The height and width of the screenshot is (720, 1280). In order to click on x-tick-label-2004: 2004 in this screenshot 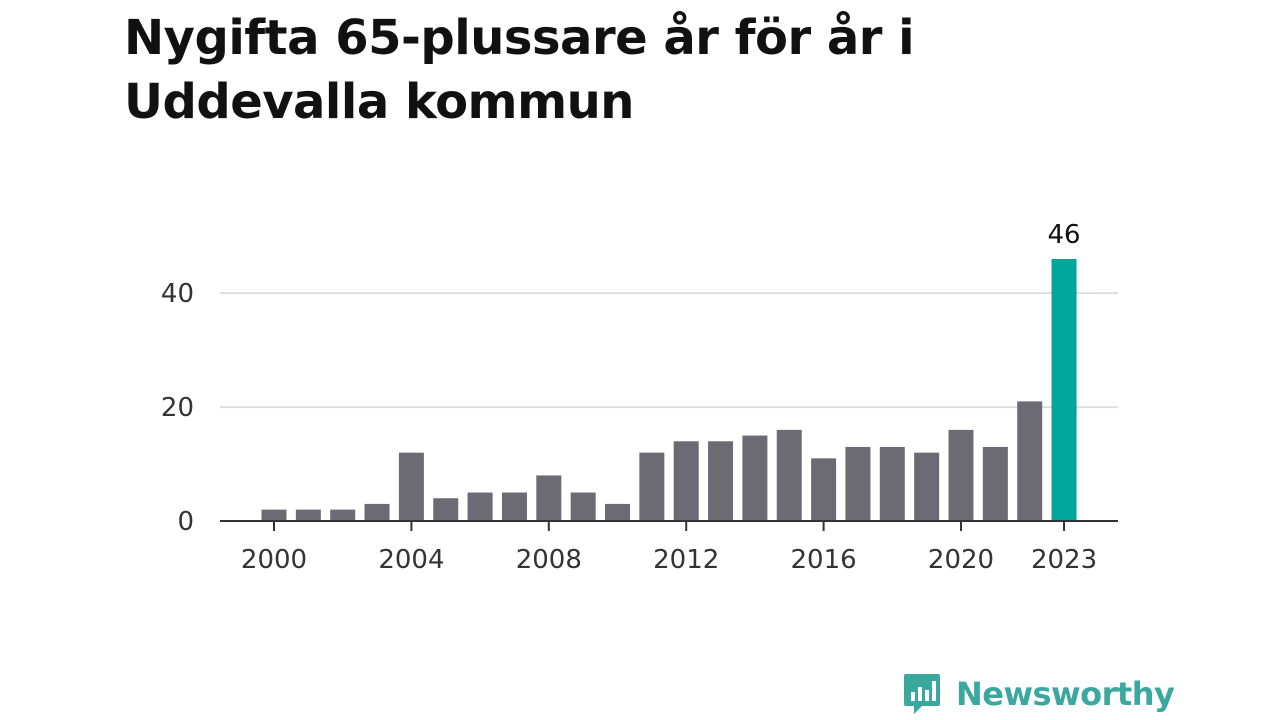, I will do `click(411, 560)`.